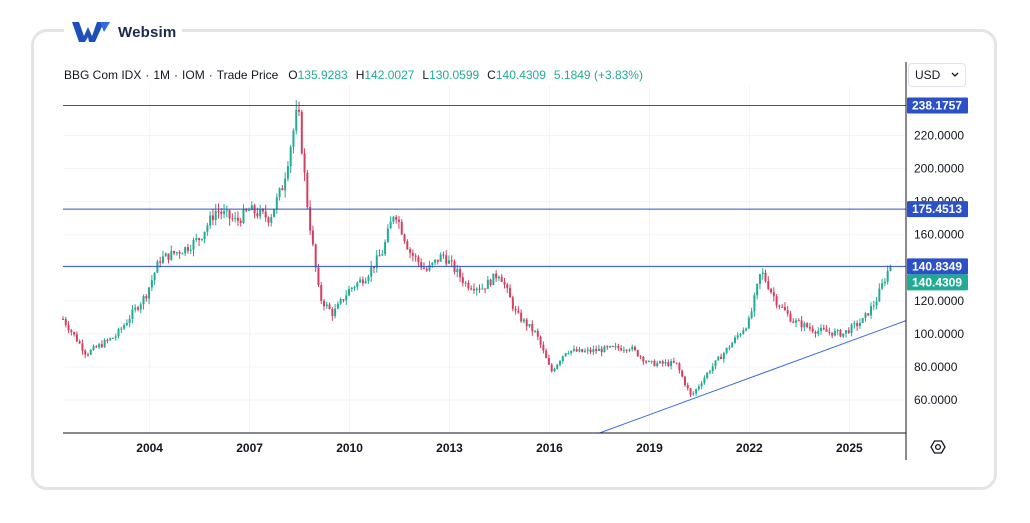 This screenshot has height=523, width=1030. What do you see at coordinates (939, 235) in the screenshot?
I see `y-tick-label: 160.0000` at bounding box center [939, 235].